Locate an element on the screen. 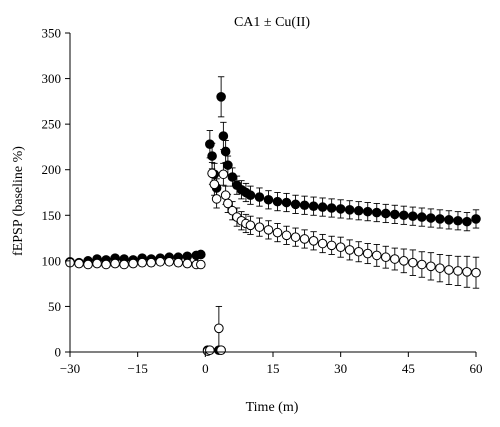 This screenshot has height=427, width=500. x-axis-title: Time (m) is located at coordinates (272, 407).